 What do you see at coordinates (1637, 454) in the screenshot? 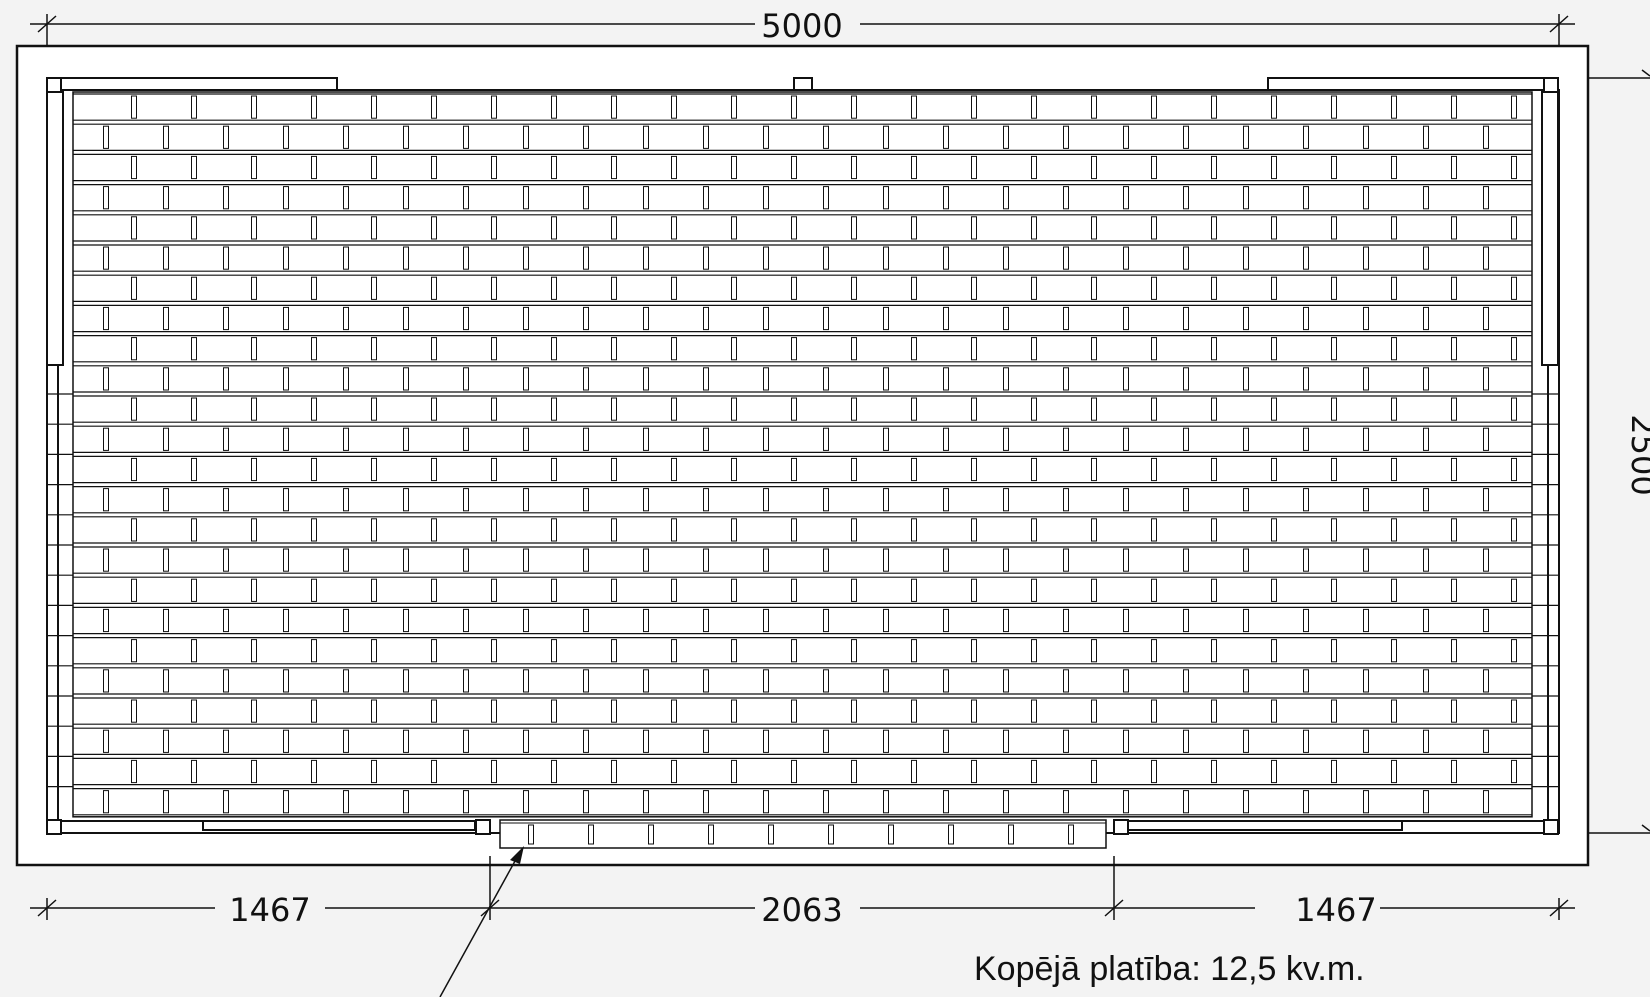
I see `depth-dimension-label: 2500` at bounding box center [1637, 454].